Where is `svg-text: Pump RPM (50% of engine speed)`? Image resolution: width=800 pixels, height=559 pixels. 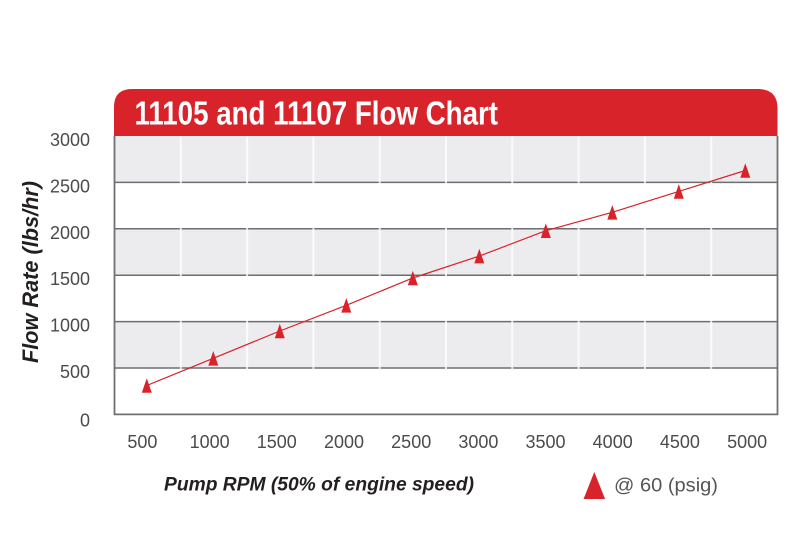
svg-text: Pump RPM (50% of engine speed) is located at coordinates (319, 485).